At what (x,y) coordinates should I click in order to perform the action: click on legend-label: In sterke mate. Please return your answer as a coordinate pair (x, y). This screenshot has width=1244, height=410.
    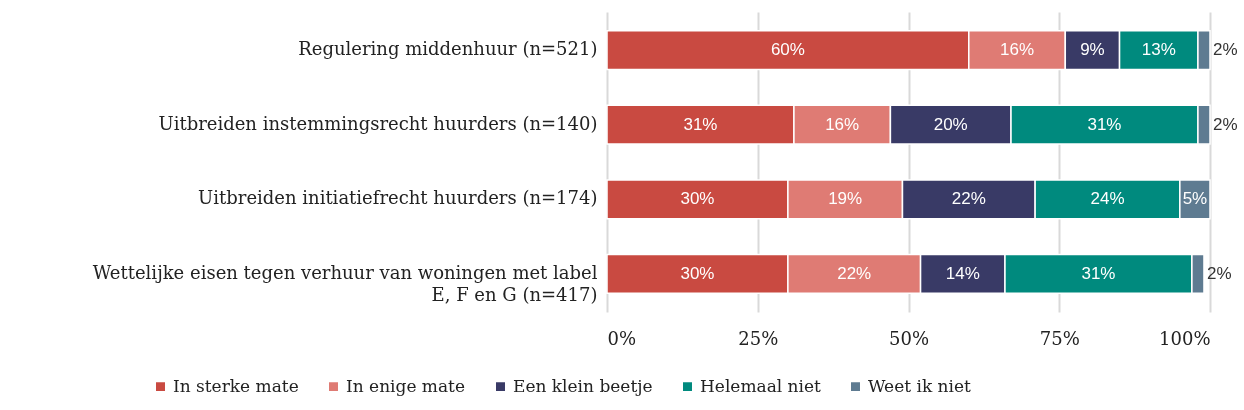
    Looking at the image, I should click on (236, 385).